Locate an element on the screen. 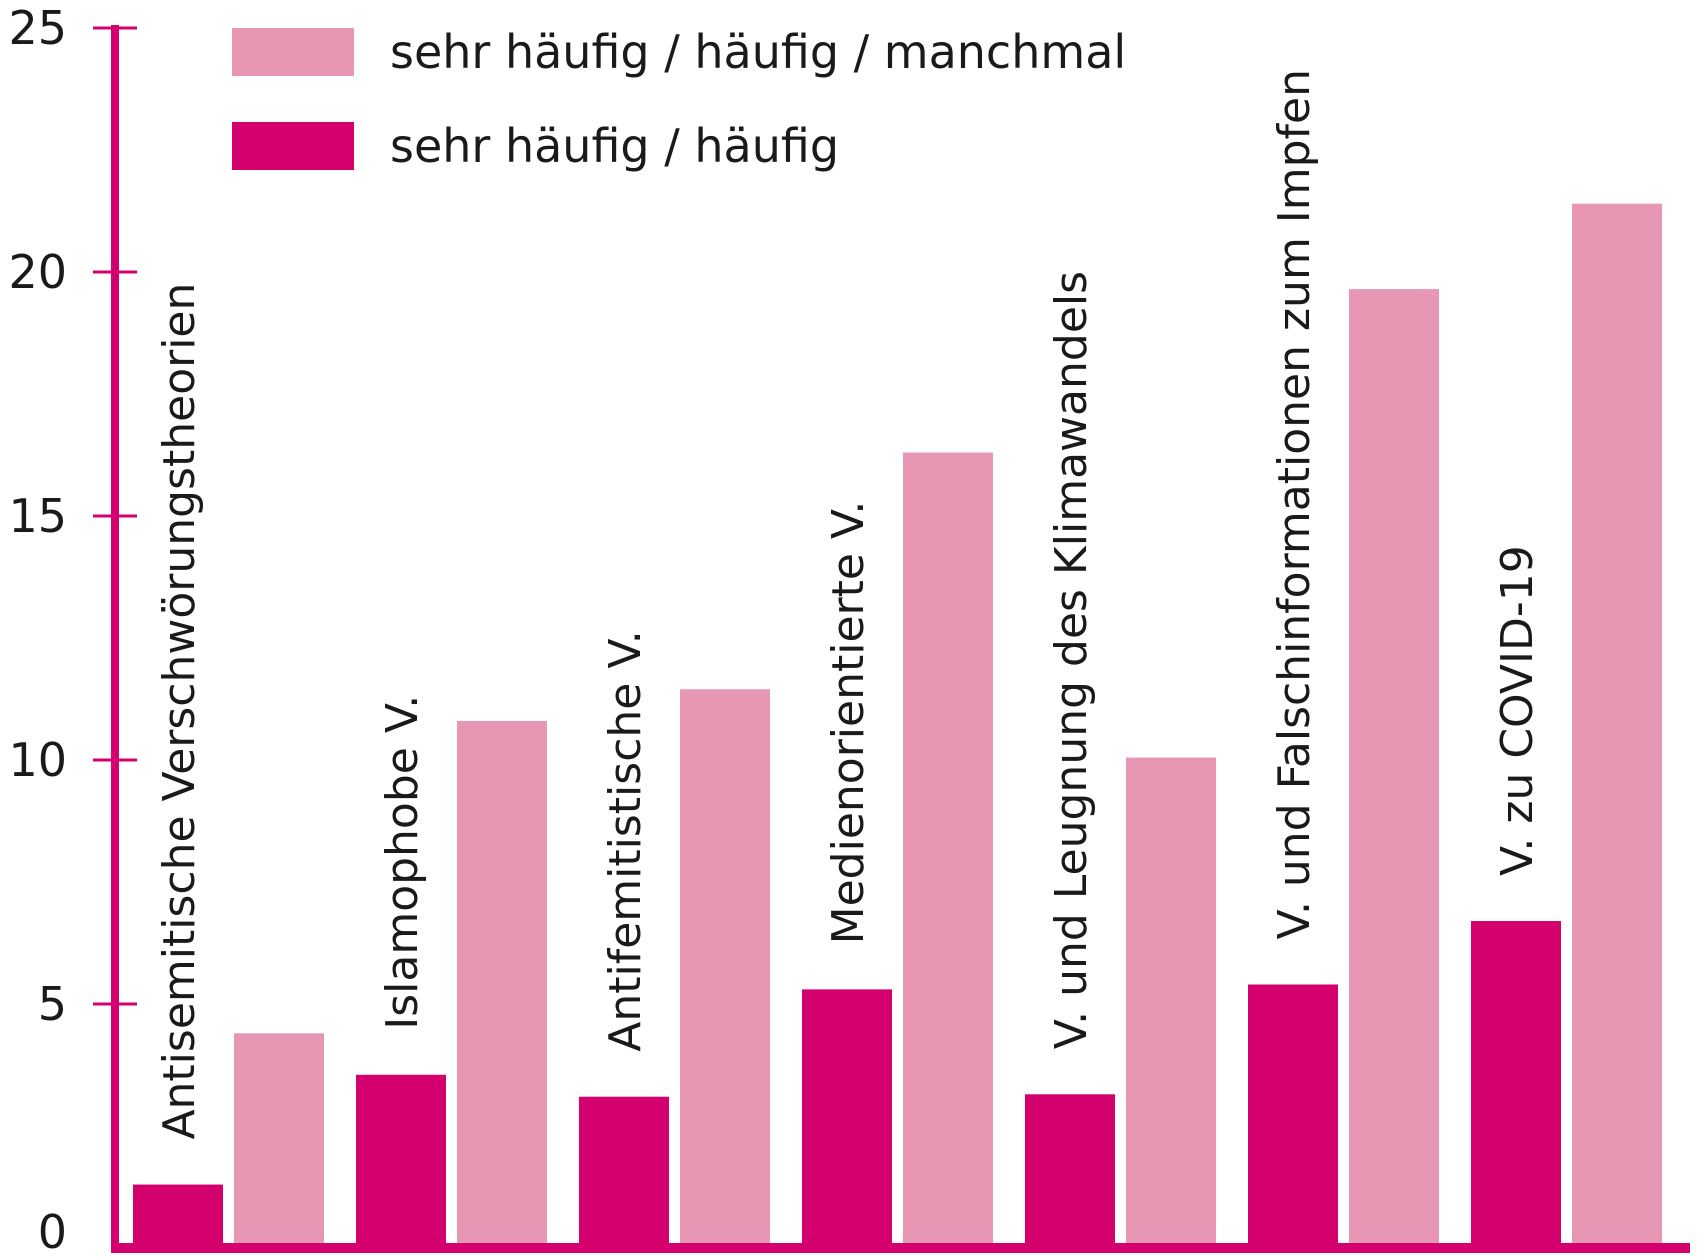 The width and height of the screenshot is (1707, 1258). legend-label-1: sehr häufig / häufig is located at coordinates (614, 146).